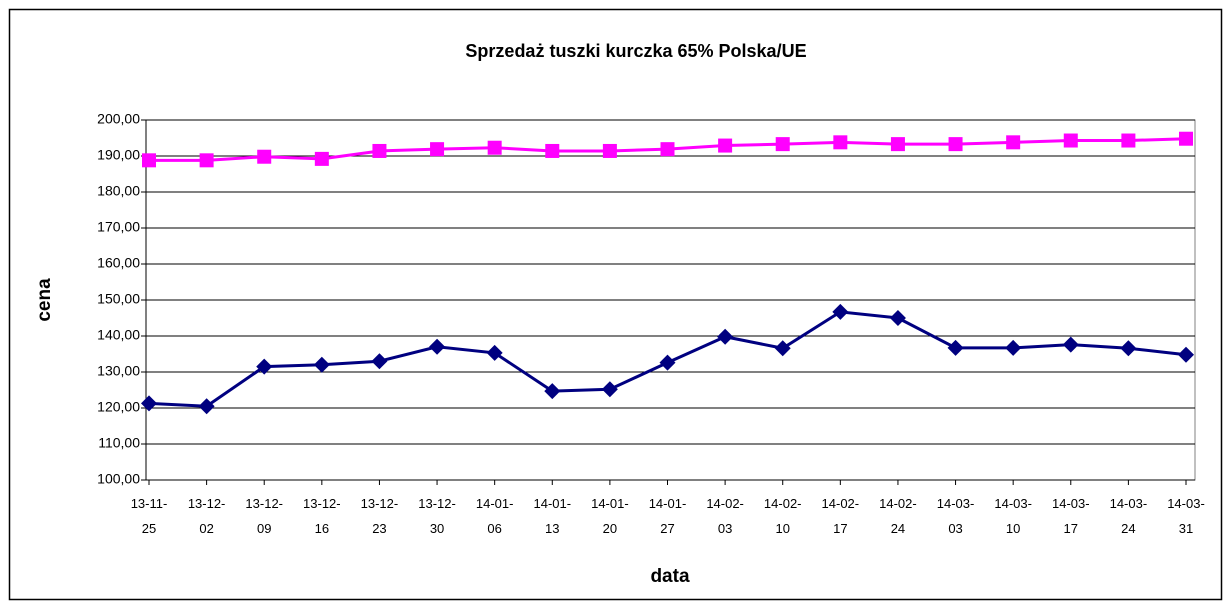 Image resolution: width=1230 pixels, height=607 pixels. Describe the element at coordinates (495, 516) in the screenshot. I see `x-tick-label: 14-01-06` at that location.